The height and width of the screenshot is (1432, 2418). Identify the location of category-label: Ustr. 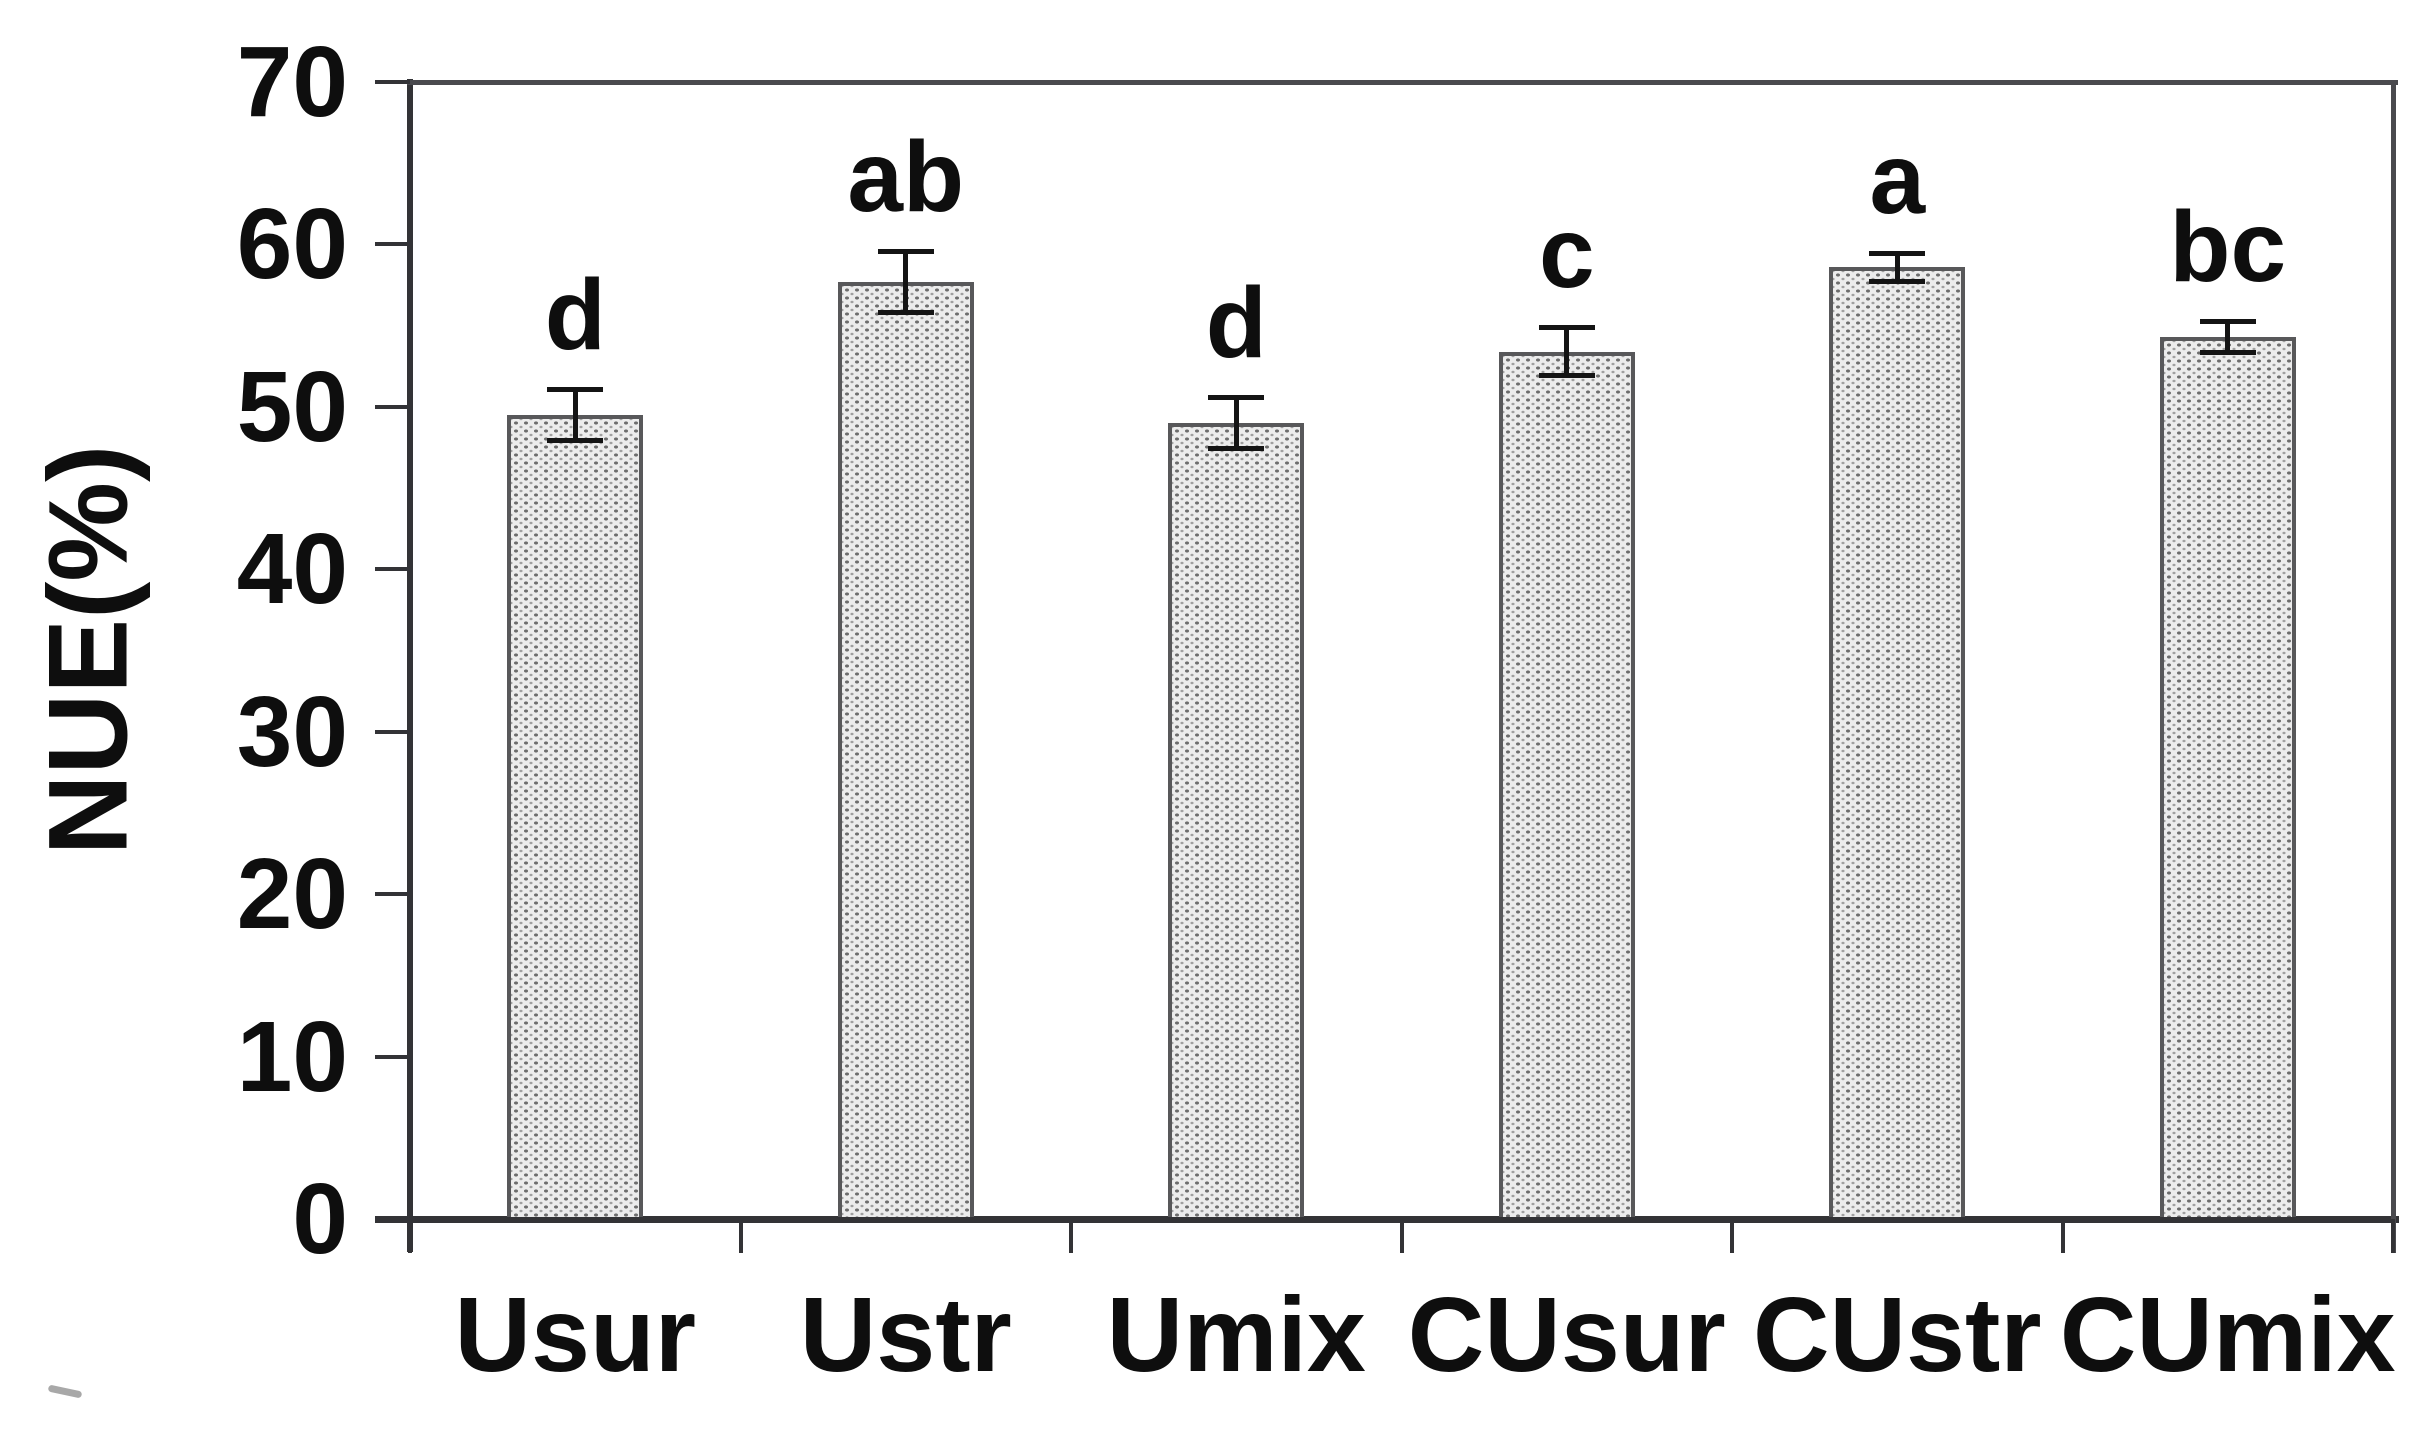
(905, 1335).